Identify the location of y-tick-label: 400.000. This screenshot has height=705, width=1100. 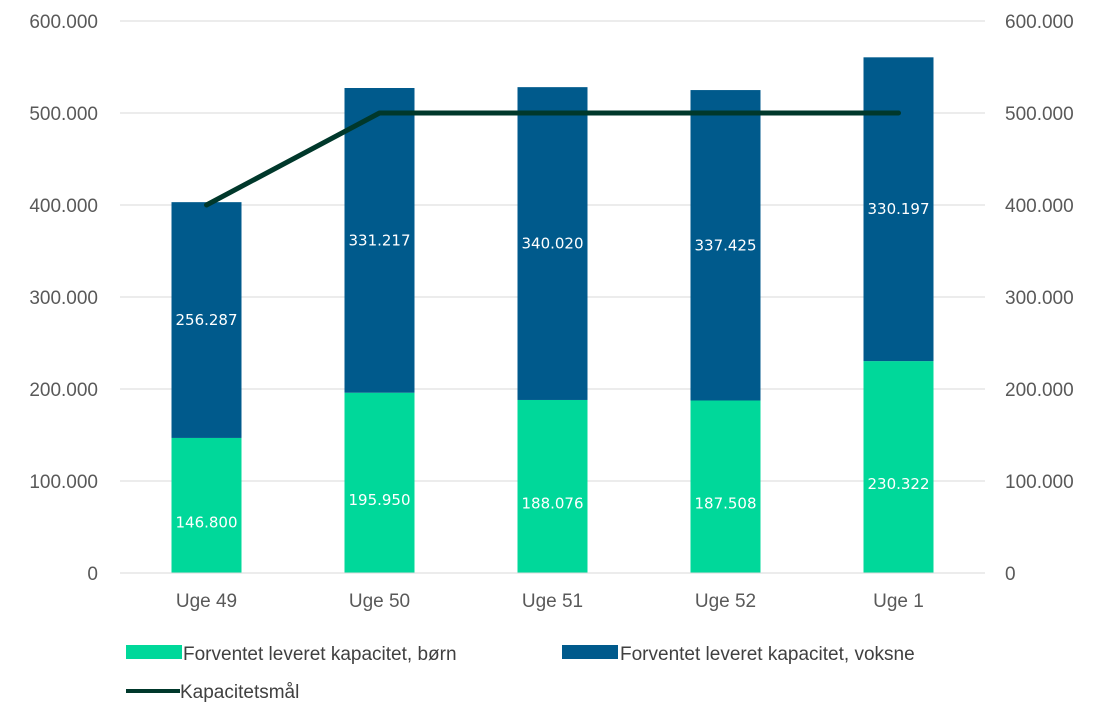
(63, 206).